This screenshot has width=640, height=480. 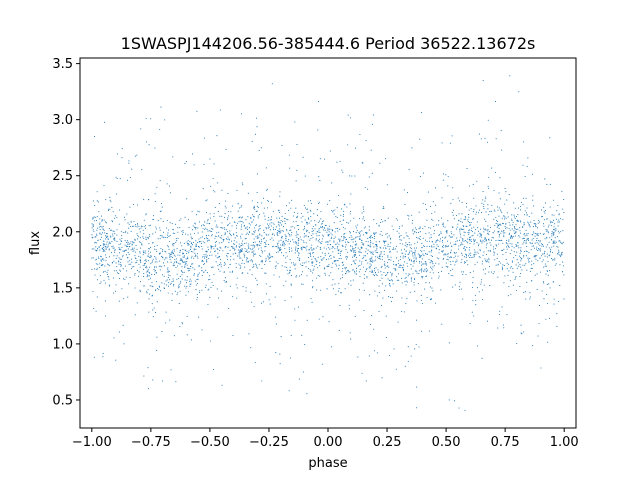 I want to click on y-tick-label: 2.0, so click(x=62, y=232).